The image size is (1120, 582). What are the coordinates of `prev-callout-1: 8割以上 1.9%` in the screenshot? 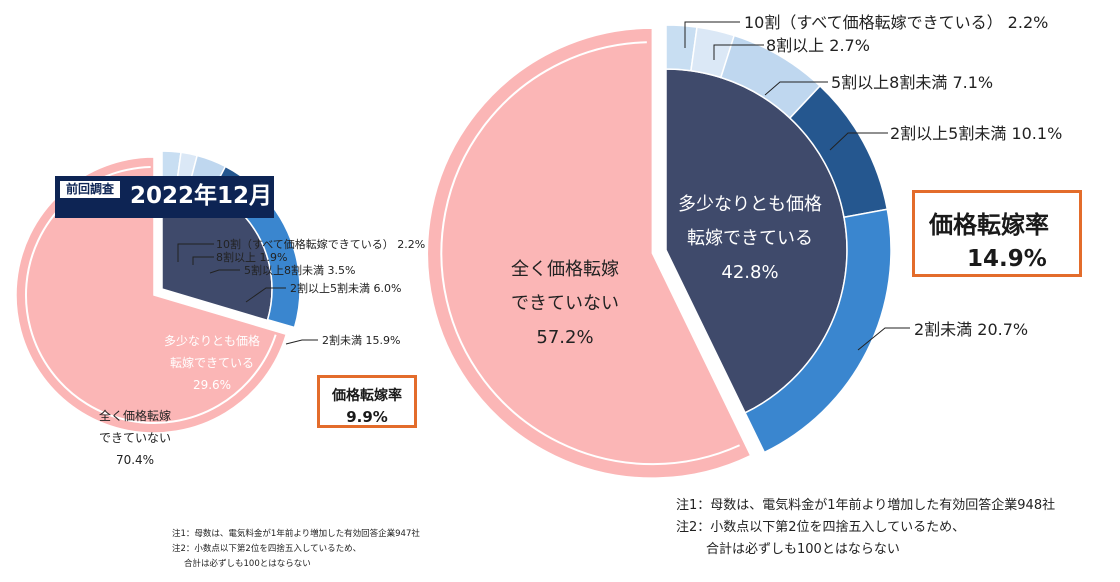 It's located at (251, 257).